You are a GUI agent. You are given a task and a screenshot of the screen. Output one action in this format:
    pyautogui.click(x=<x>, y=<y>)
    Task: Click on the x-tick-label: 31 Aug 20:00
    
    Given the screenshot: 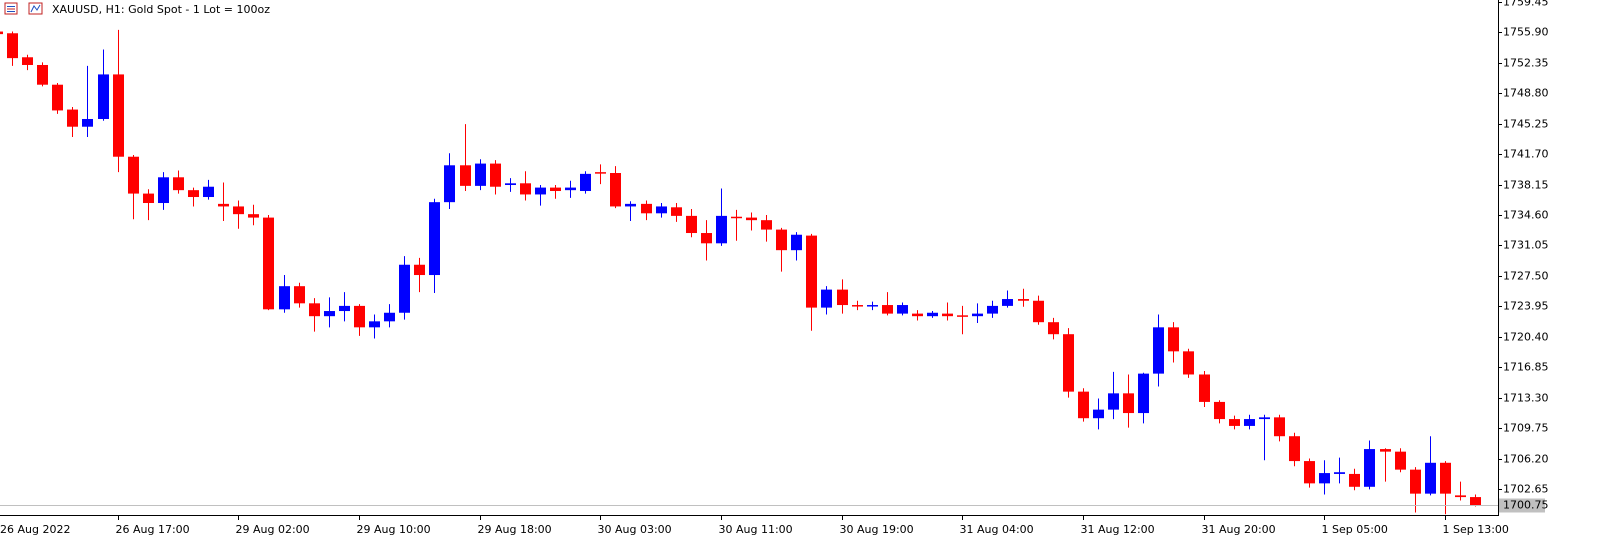 What is the action you would take?
    pyautogui.click(x=1239, y=529)
    